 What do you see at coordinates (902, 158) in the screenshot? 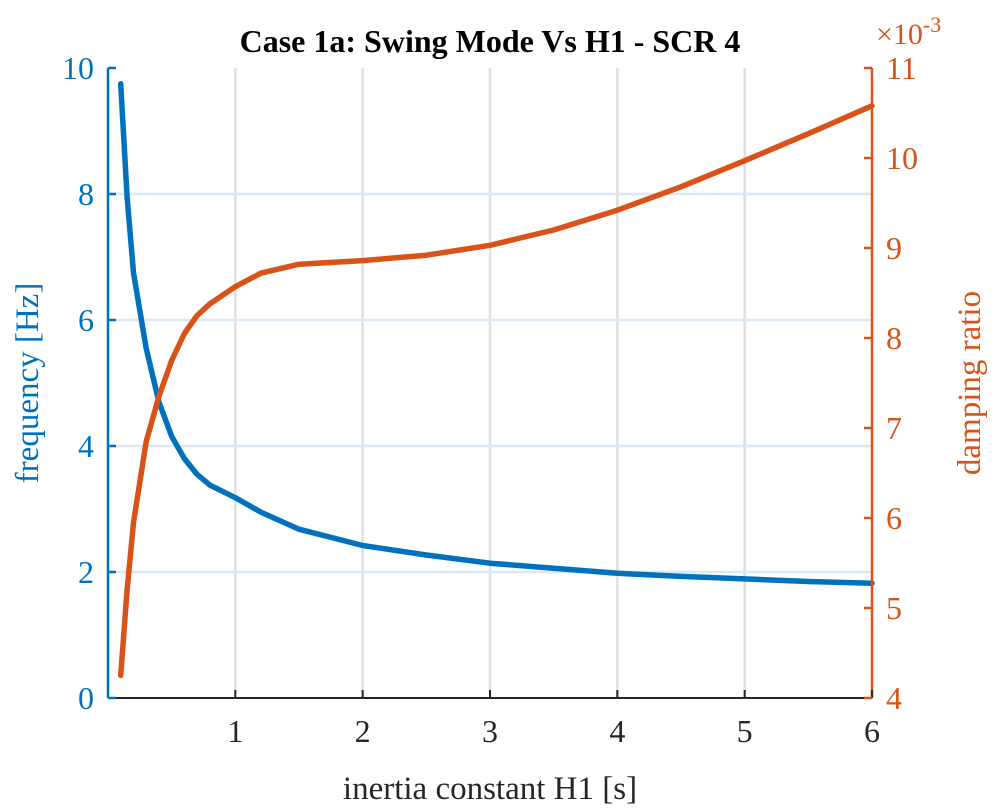
I see `right-tick-label: 10` at bounding box center [902, 158].